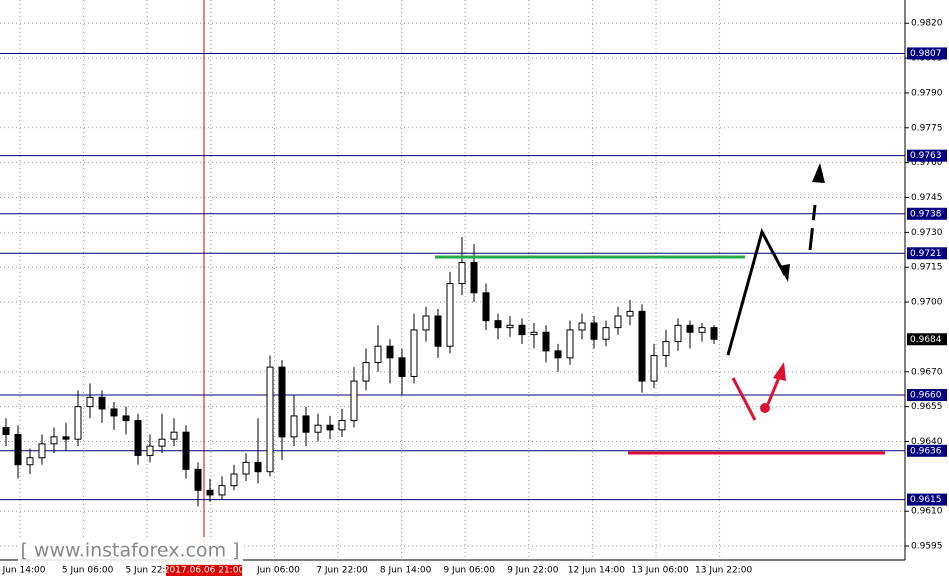 Image resolution: width=949 pixels, height=583 pixels. What do you see at coordinates (723, 571) in the screenshot?
I see `x-tick-label: 13 Jun 22:00` at bounding box center [723, 571].